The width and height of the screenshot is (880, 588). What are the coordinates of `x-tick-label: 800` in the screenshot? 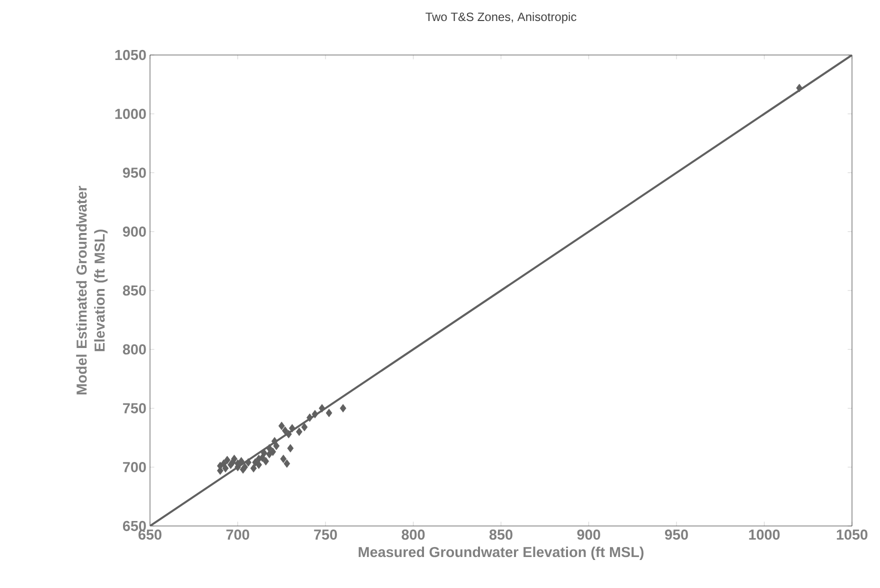 It's located at (413, 535).